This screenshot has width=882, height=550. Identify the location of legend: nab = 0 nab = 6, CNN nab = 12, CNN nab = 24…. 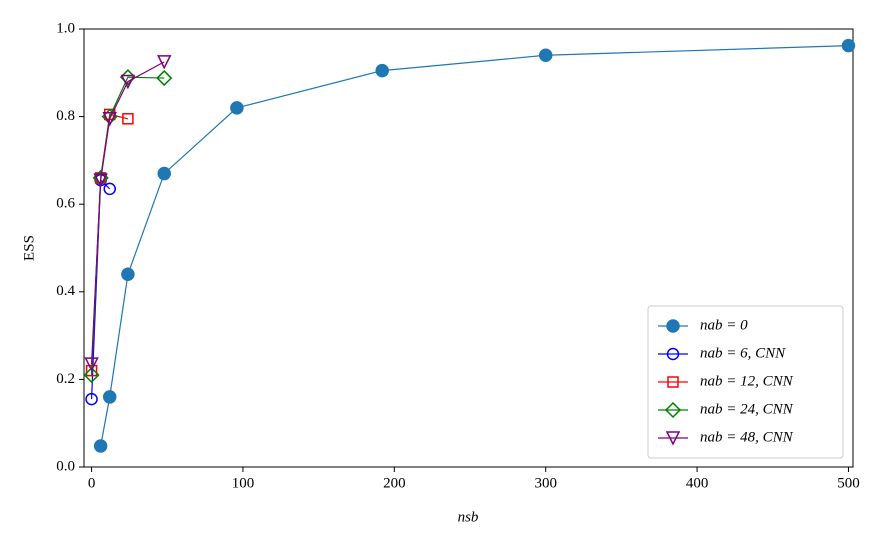
(745, 382).